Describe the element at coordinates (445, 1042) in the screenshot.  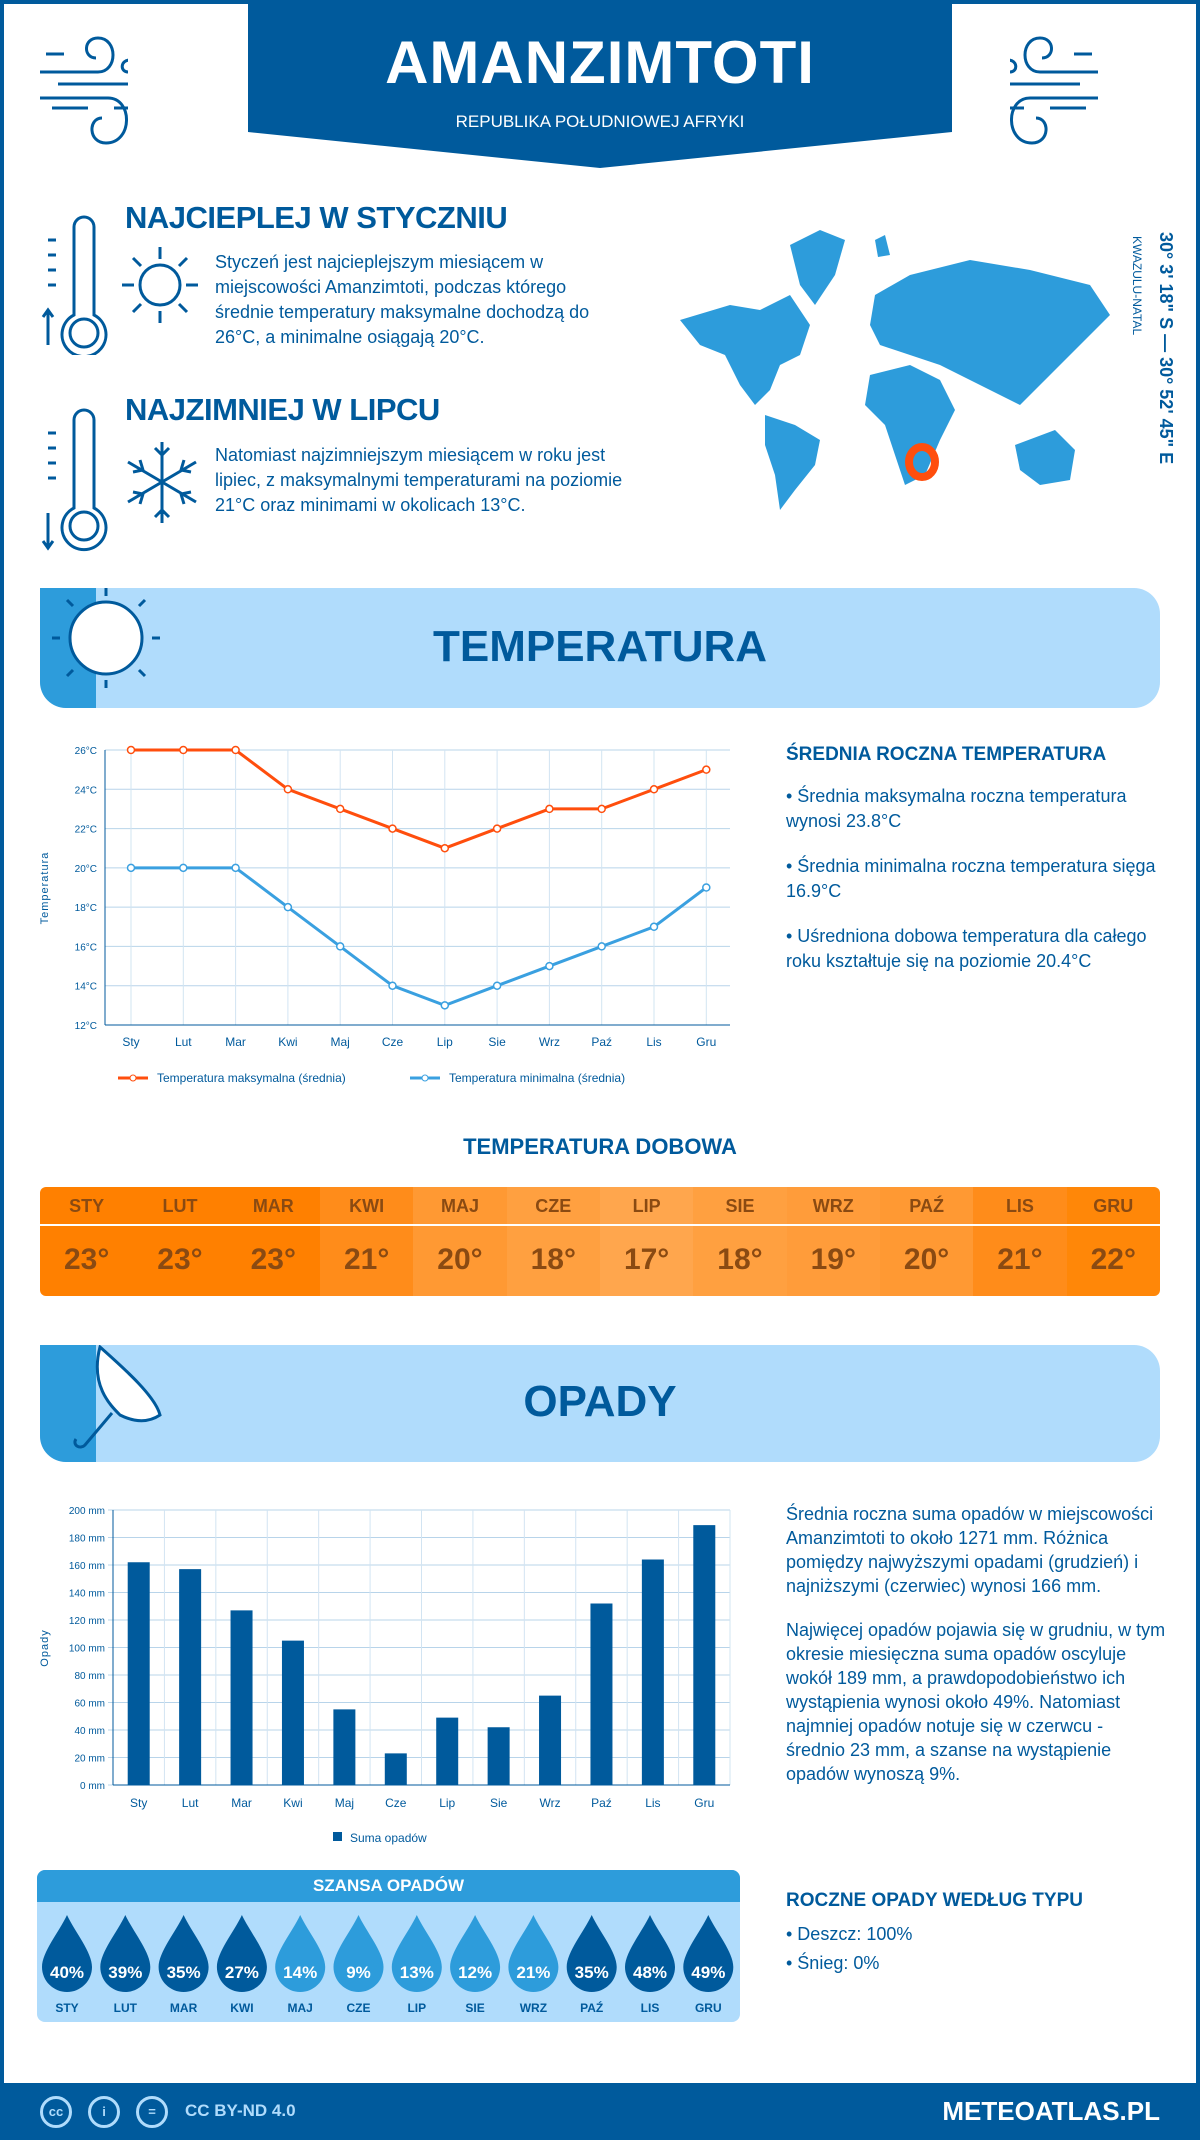
I see `x-tick-label: Lip` at that location.